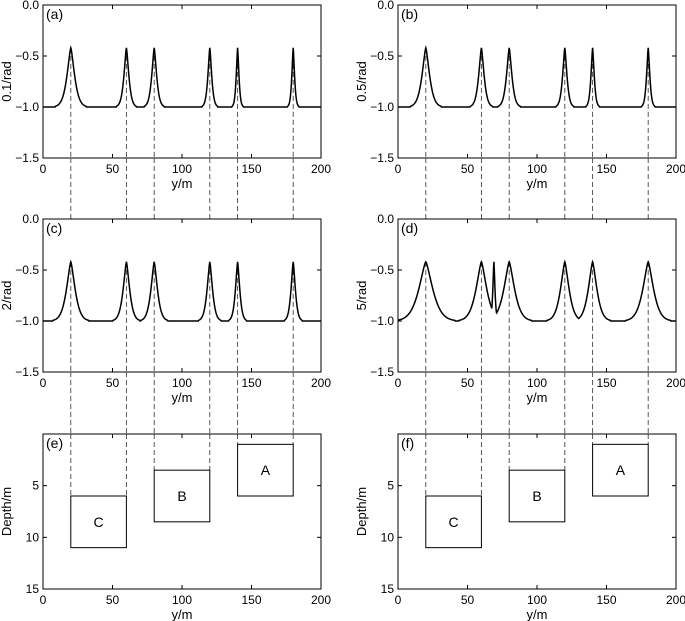  What do you see at coordinates (409, 14) in the screenshot?
I see `panel-label: (b)` at bounding box center [409, 14].